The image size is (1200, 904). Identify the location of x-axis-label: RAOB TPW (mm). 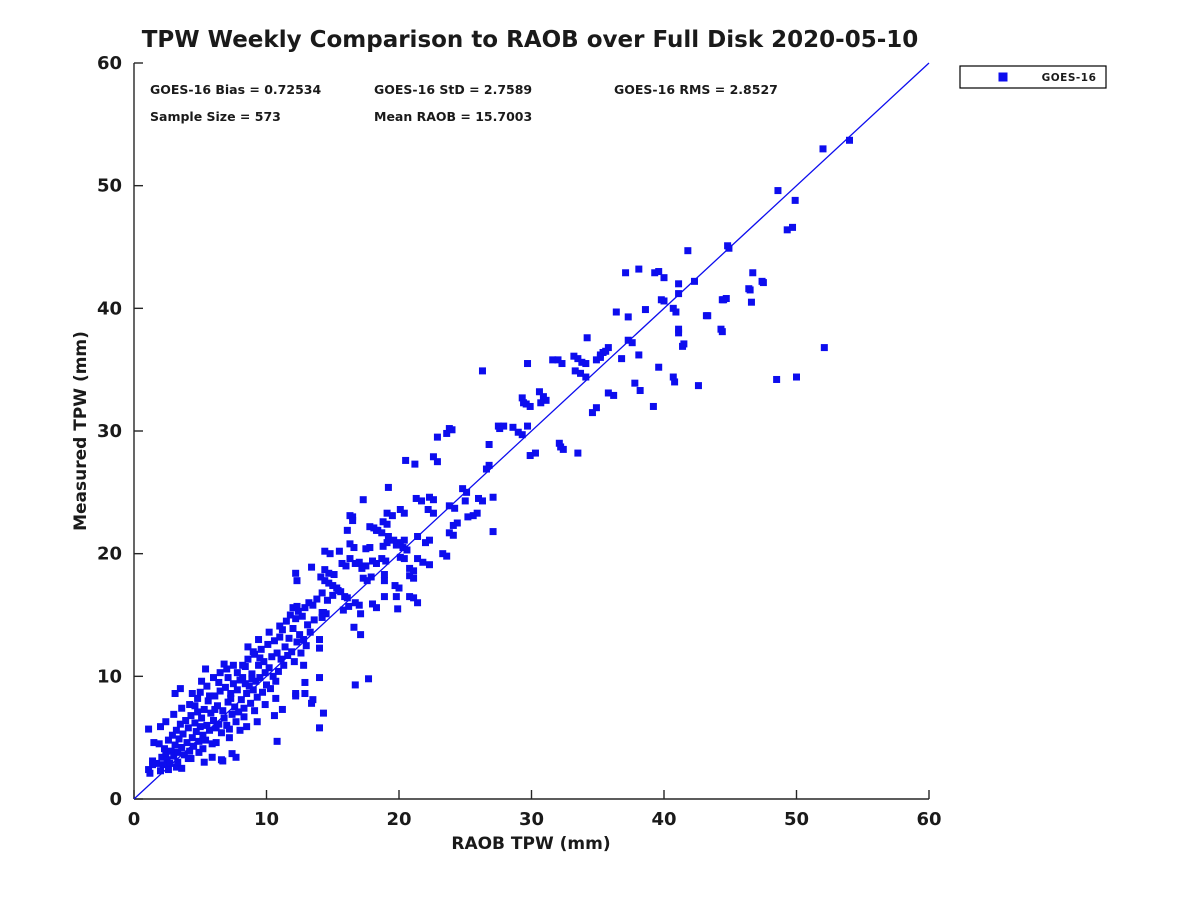
(530, 844).